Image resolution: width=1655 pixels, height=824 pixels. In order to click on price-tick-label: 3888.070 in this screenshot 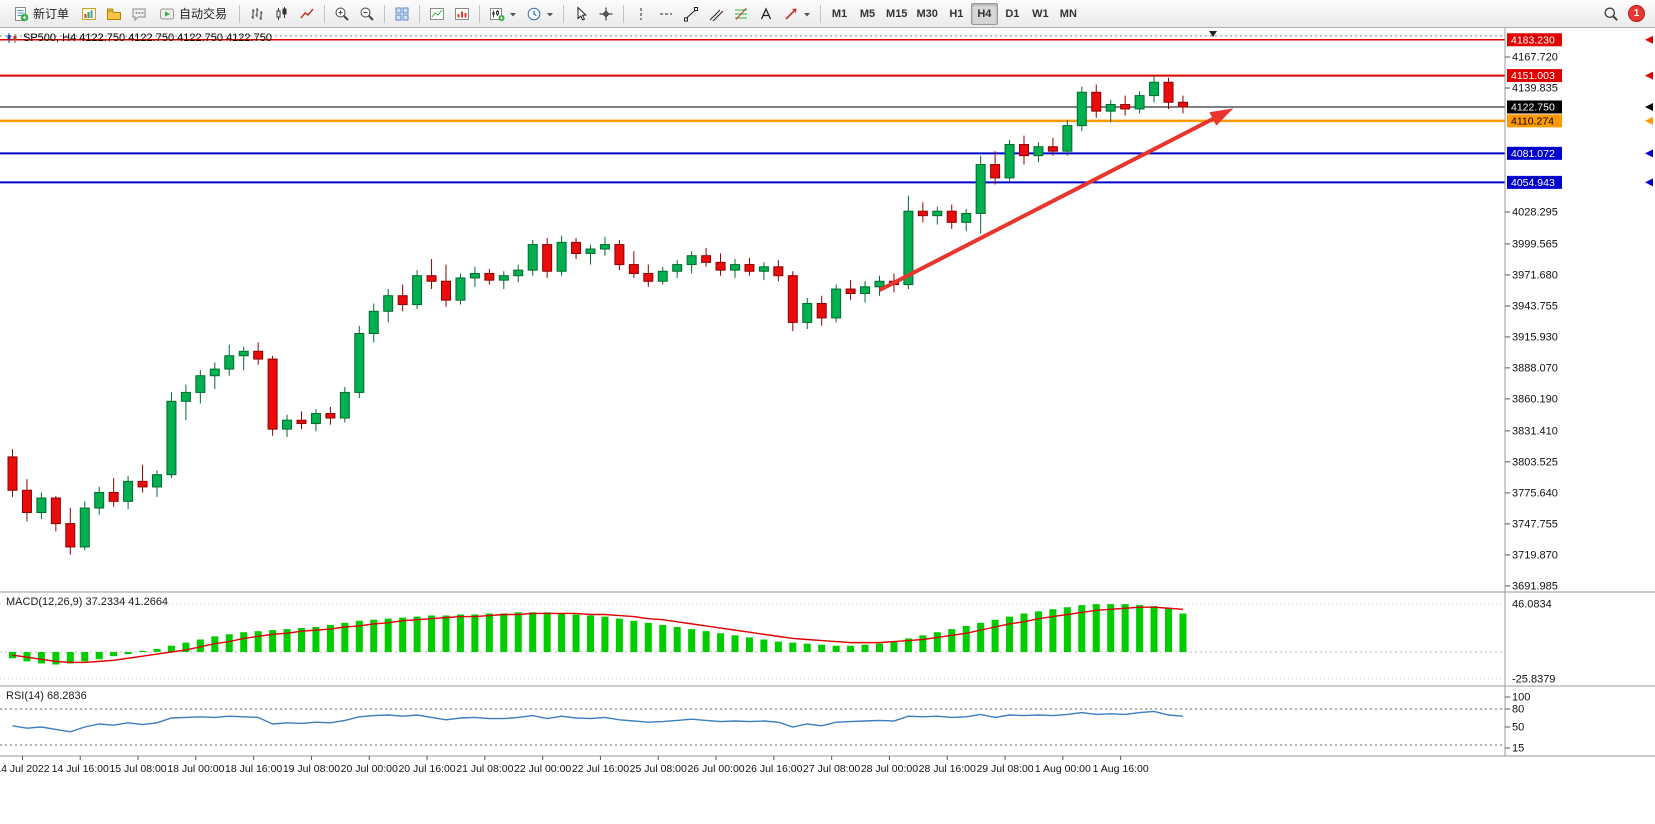, I will do `click(1535, 368)`.